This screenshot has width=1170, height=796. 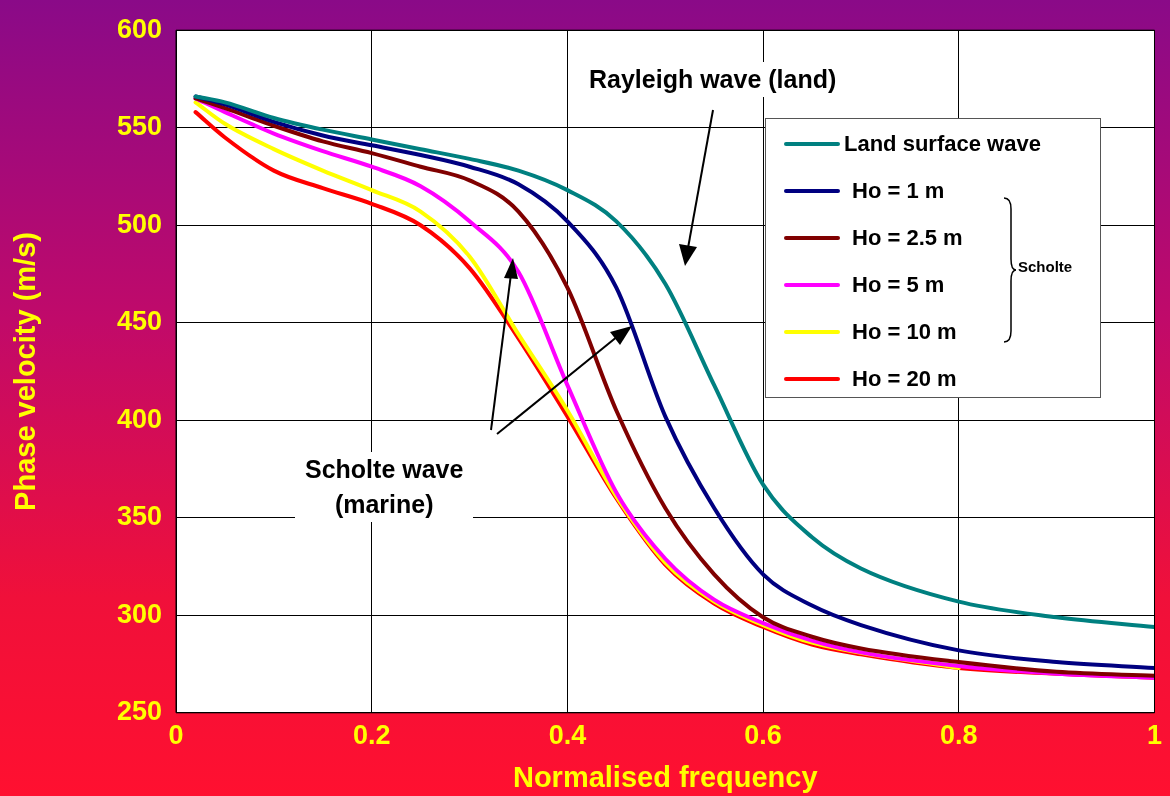 I want to click on x-tick-label: 0.2, so click(x=371, y=735).